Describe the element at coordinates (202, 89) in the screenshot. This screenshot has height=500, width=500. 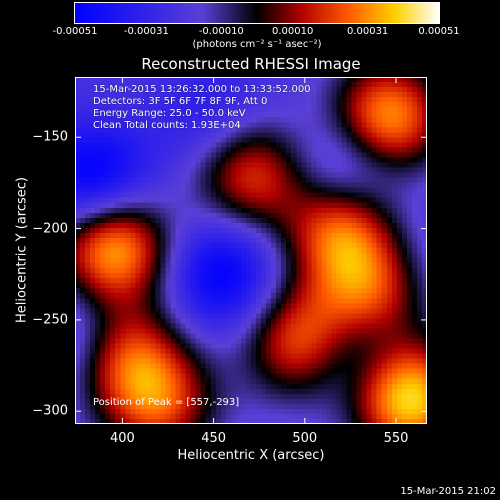
I see `time-range-annotation: 15-Mar-2015 13:26:32.000 to 13:33:52.000` at that location.